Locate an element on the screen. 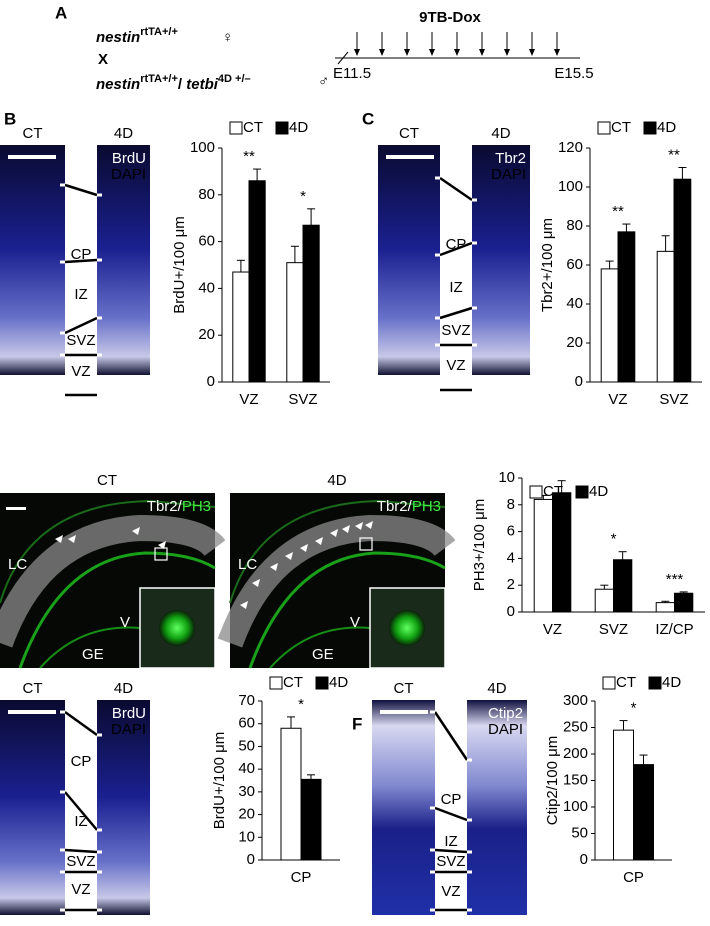  genotype-female: nestinrtTA+/+ is located at coordinates (137, 36).